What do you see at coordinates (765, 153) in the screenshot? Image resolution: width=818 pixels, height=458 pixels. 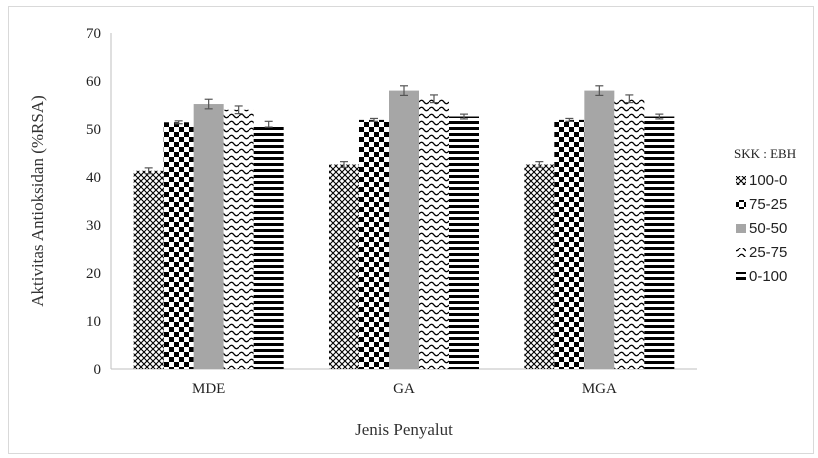 I see `legend-title: SKK : EBH` at bounding box center [765, 153].